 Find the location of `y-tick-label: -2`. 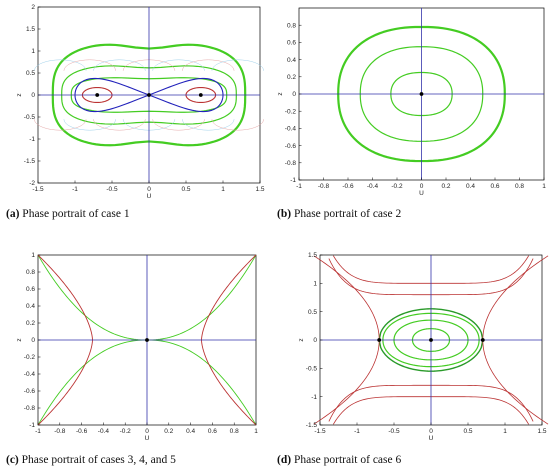

y-tick-label: -2 is located at coordinates (32, 183).